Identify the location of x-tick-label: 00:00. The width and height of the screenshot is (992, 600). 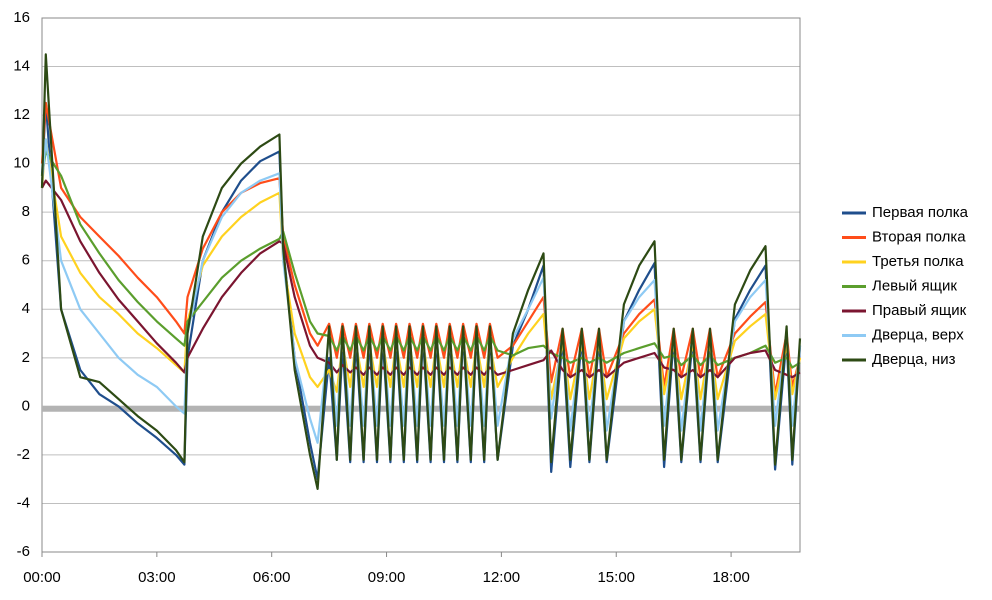
(42, 577).